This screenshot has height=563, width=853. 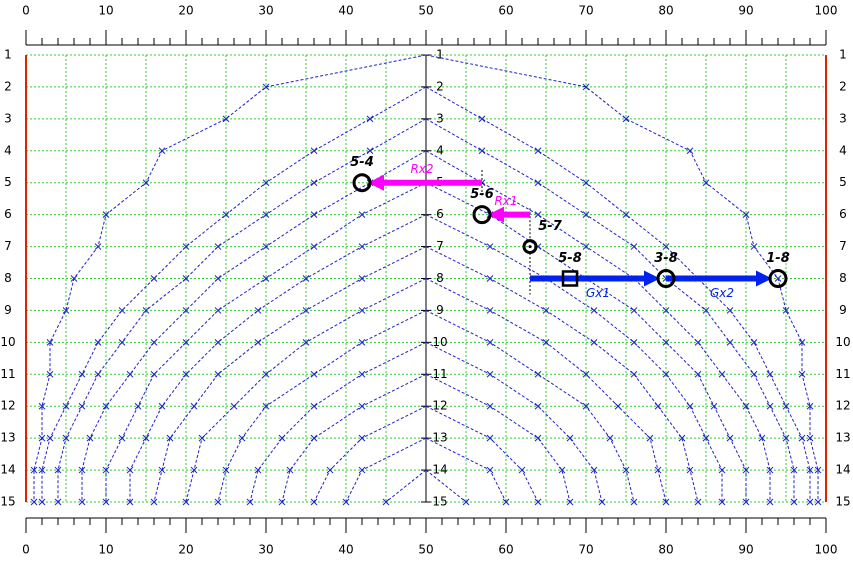 I want to click on y-tick-label: 1, so click(x=8, y=55).